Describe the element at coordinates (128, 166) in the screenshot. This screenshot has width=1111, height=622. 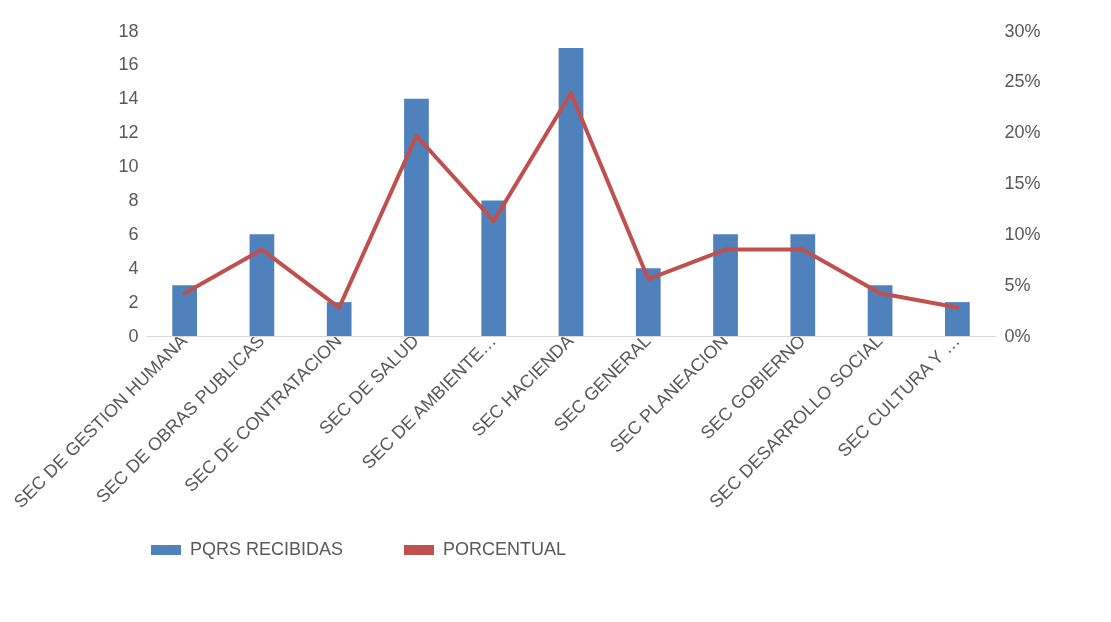
I see `y-tick-label: 10` at that location.